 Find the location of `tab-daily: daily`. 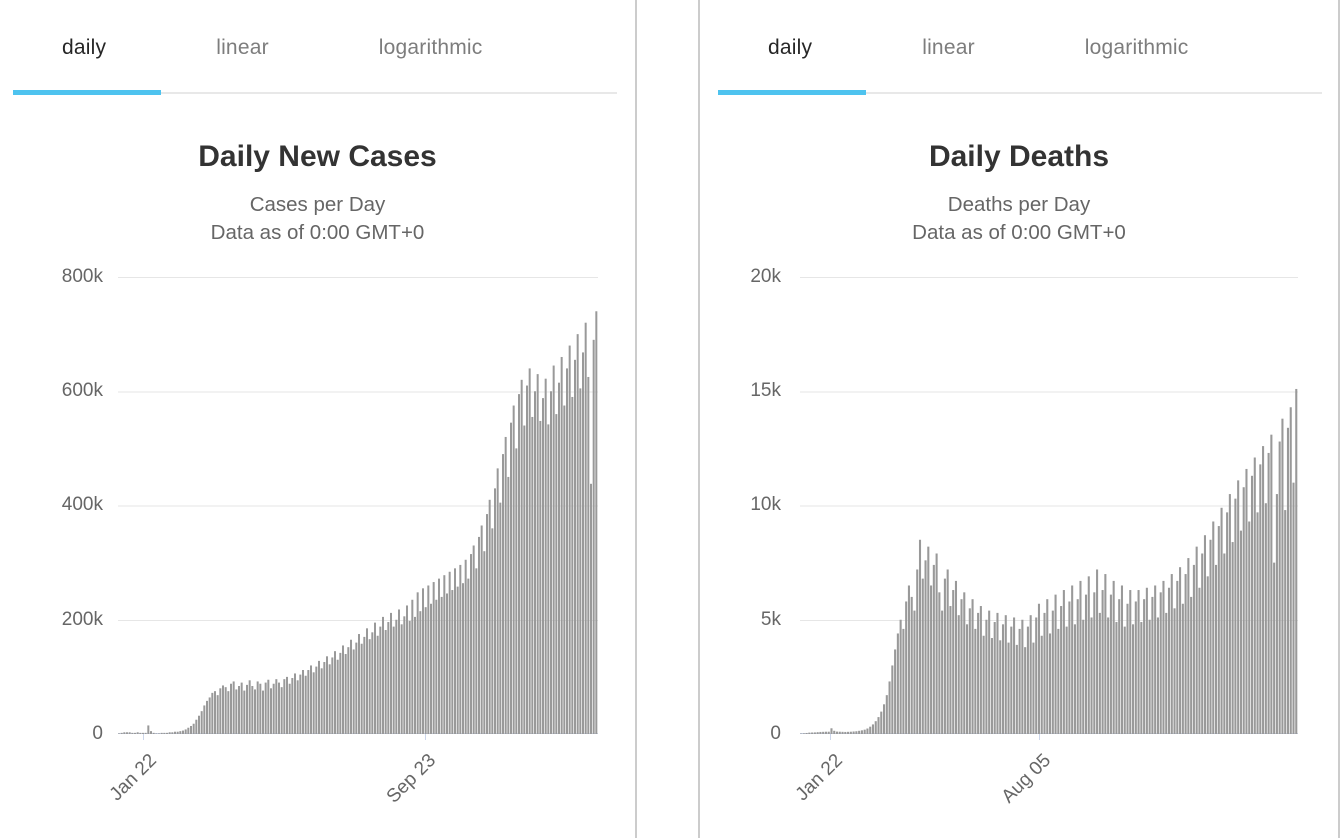

tab-daily: daily is located at coordinates (790, 47).